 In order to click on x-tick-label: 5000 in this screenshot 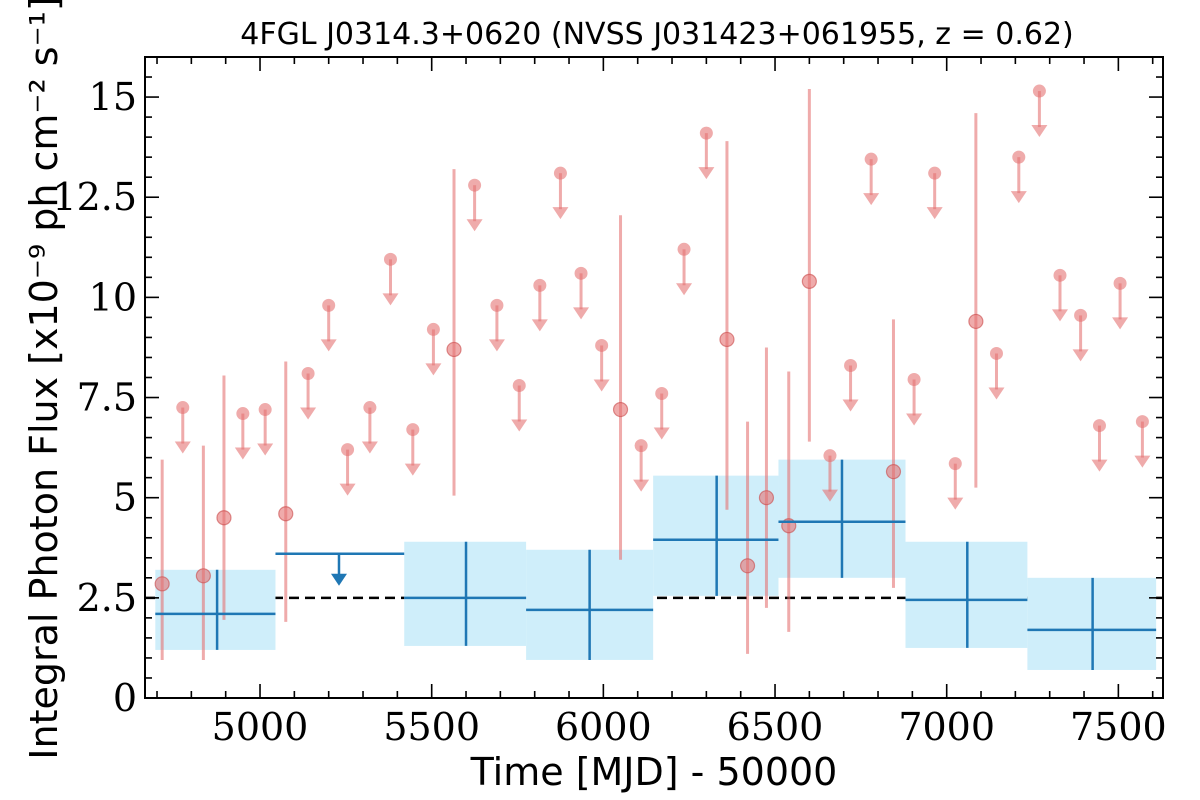, I will do `click(260, 727)`.